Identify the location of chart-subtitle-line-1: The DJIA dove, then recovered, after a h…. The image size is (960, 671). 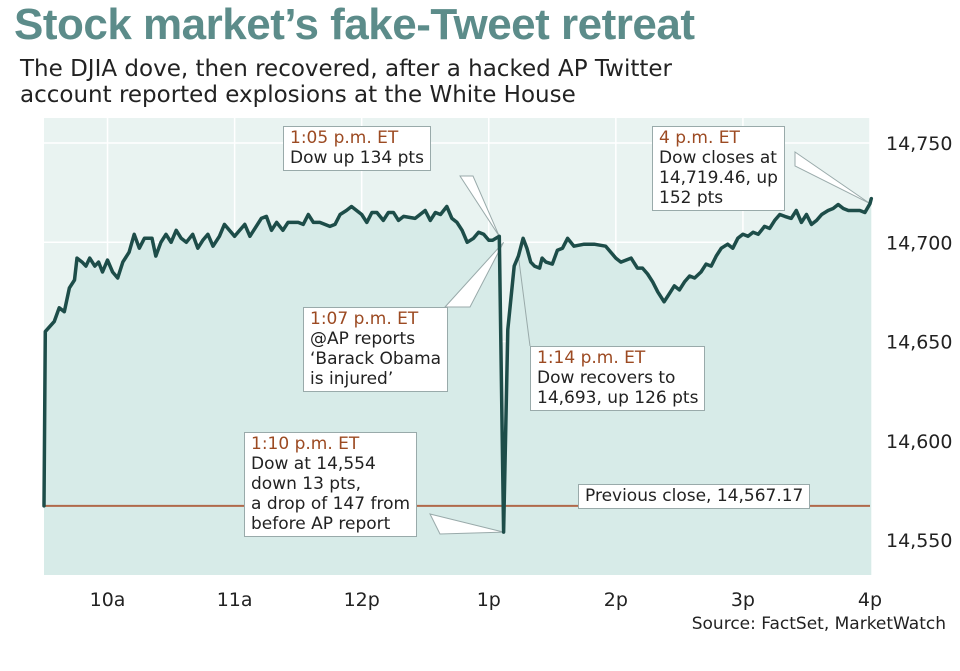
(346, 69).